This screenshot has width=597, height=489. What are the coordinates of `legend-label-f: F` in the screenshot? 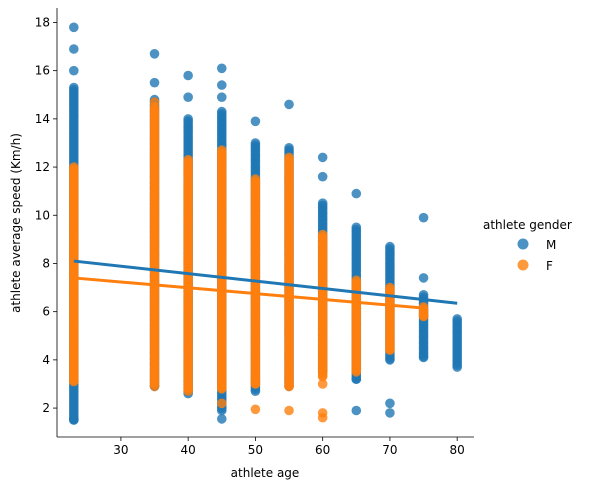 It's located at (549, 266).